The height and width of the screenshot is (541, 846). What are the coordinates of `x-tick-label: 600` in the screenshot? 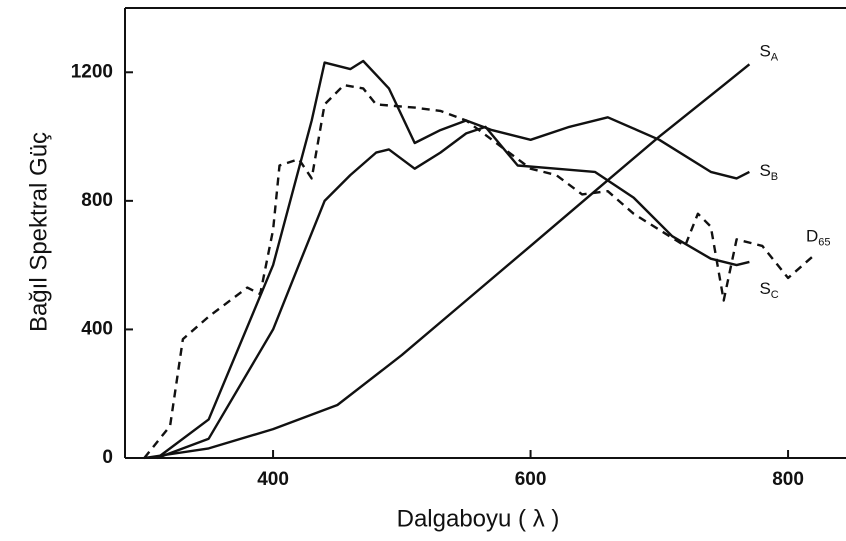 It's located at (531, 479).